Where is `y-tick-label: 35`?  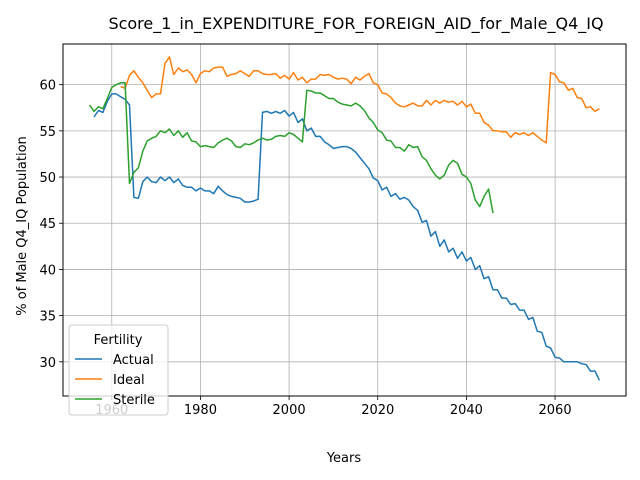 y-tick-label: 35 is located at coordinates (47, 317).